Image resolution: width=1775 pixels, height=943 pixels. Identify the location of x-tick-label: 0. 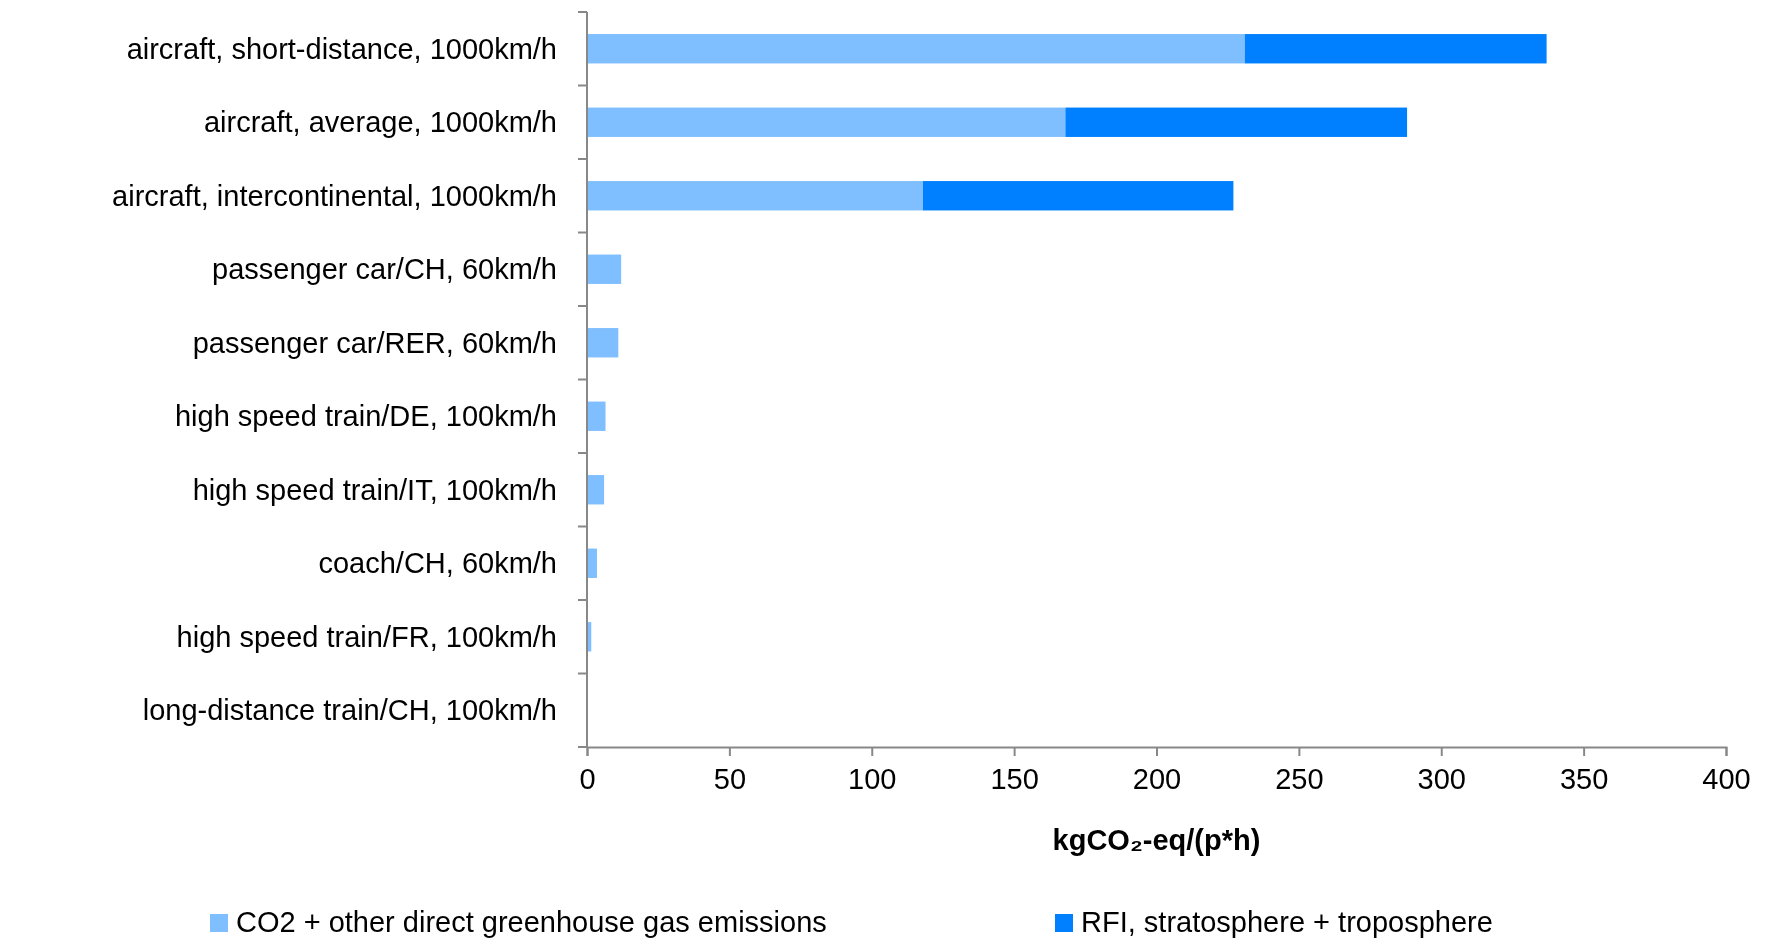
(587, 779).